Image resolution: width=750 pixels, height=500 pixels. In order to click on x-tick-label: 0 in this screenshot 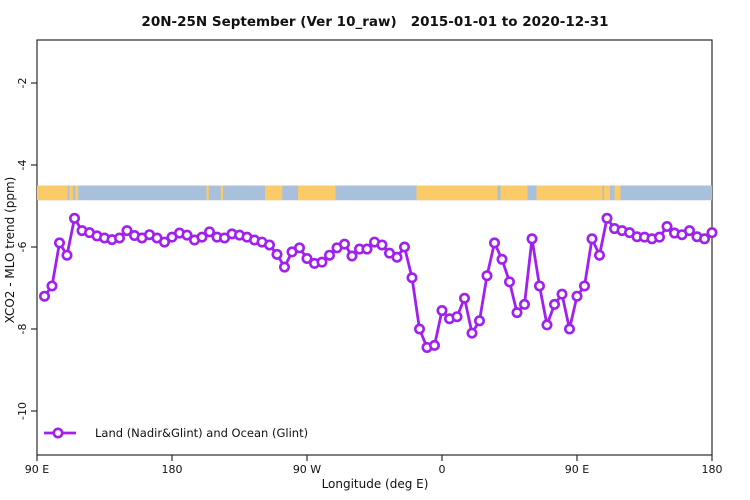, I will do `click(442, 469)`.